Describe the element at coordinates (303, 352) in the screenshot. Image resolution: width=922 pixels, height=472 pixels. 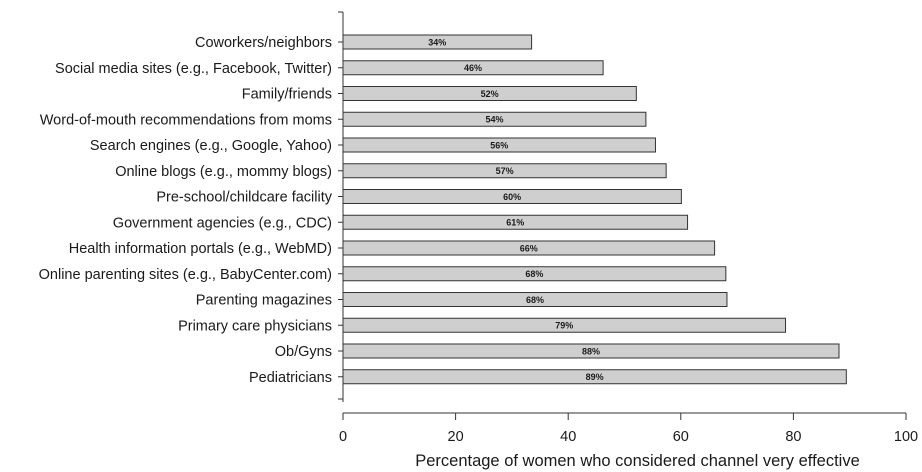
I see `category-label: Ob/Gyns` at that location.